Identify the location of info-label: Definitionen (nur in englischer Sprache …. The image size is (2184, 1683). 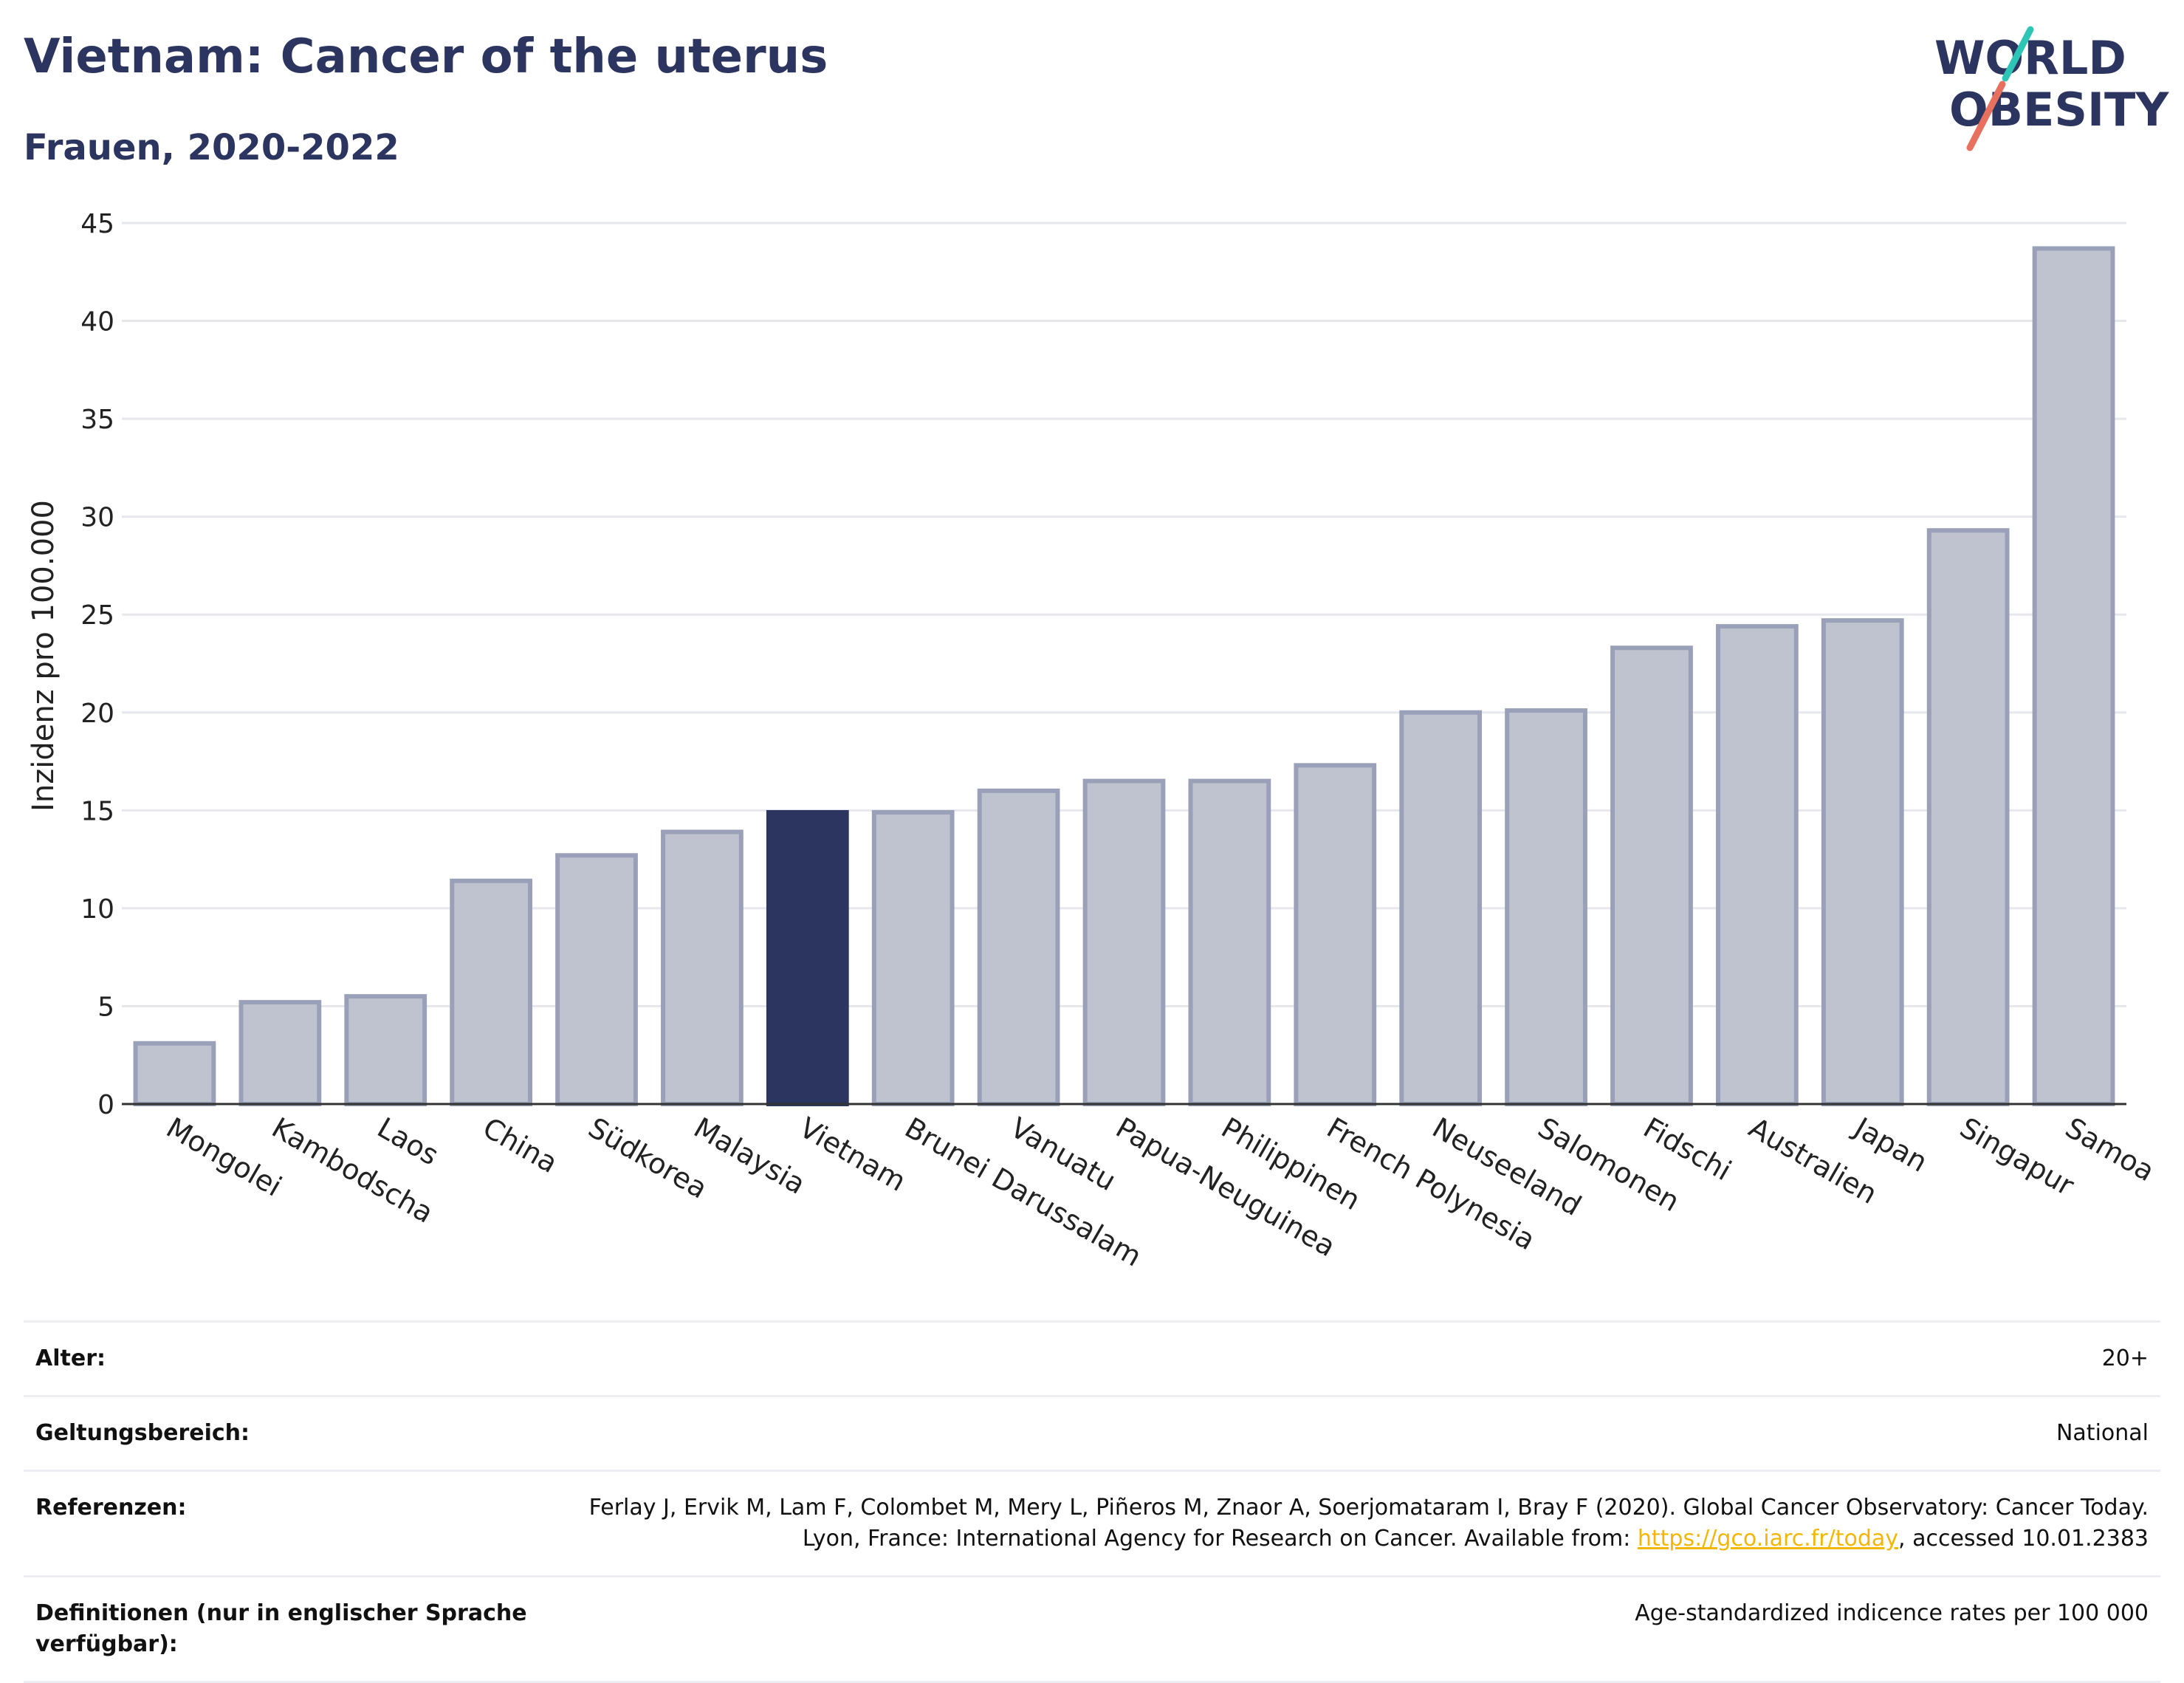
(281, 1628).